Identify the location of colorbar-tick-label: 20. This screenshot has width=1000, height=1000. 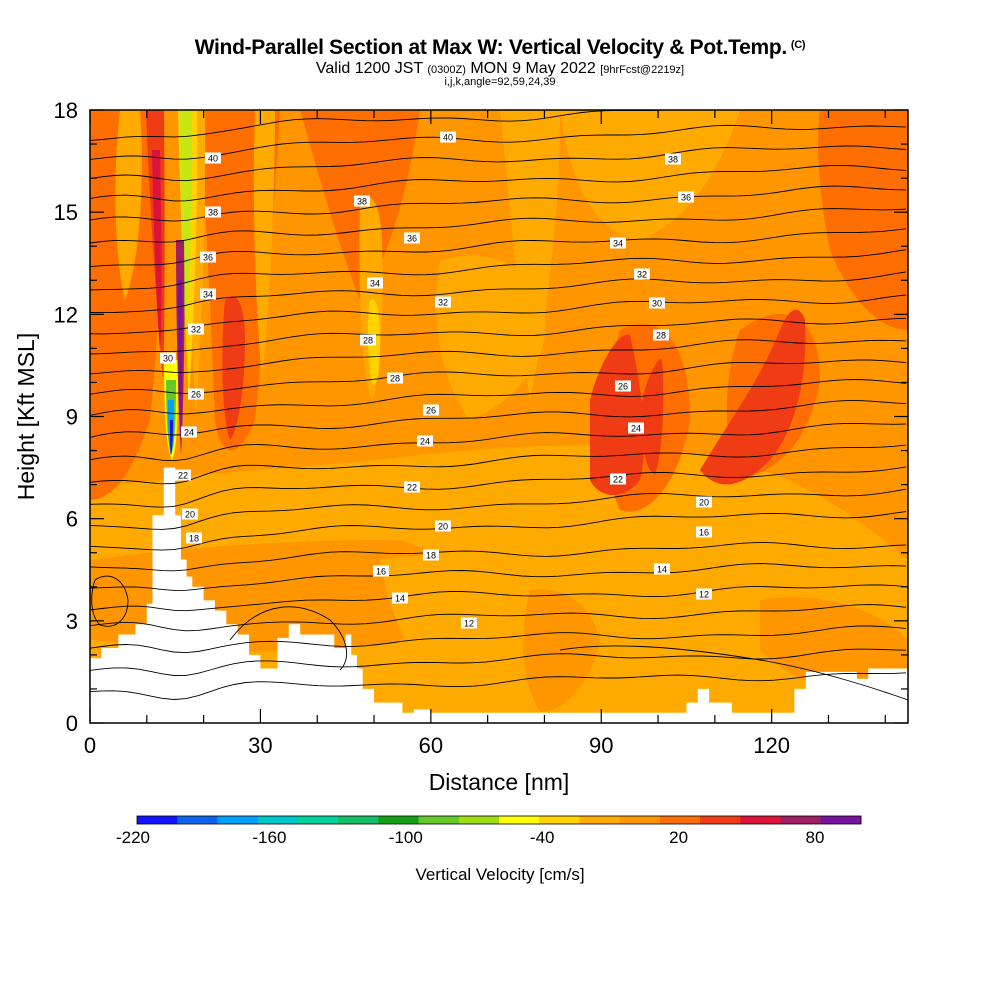
(678, 837).